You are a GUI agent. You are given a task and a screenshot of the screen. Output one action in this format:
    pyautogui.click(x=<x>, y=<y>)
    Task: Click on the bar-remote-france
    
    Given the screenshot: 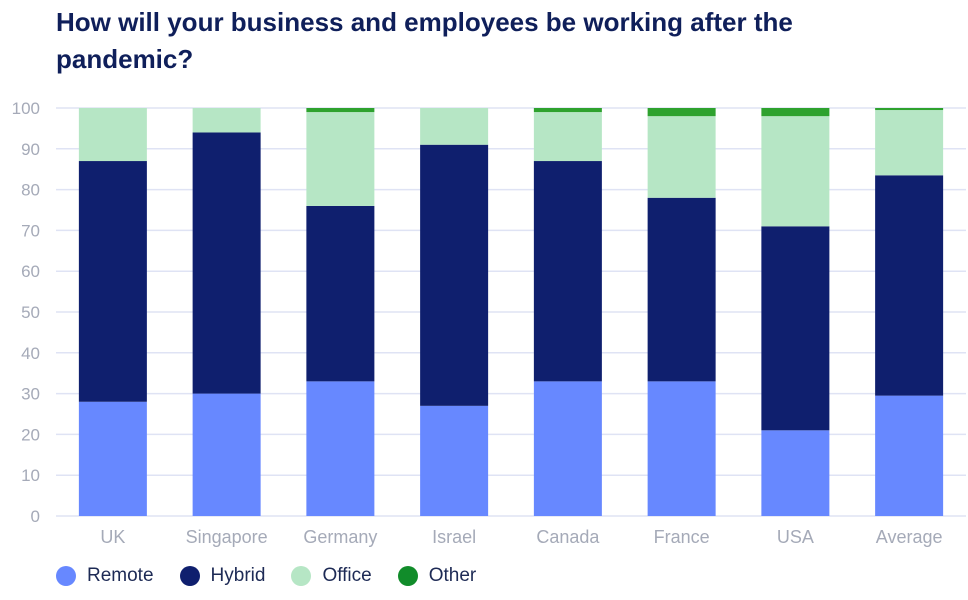 What is the action you would take?
    pyautogui.click(x=681, y=448)
    